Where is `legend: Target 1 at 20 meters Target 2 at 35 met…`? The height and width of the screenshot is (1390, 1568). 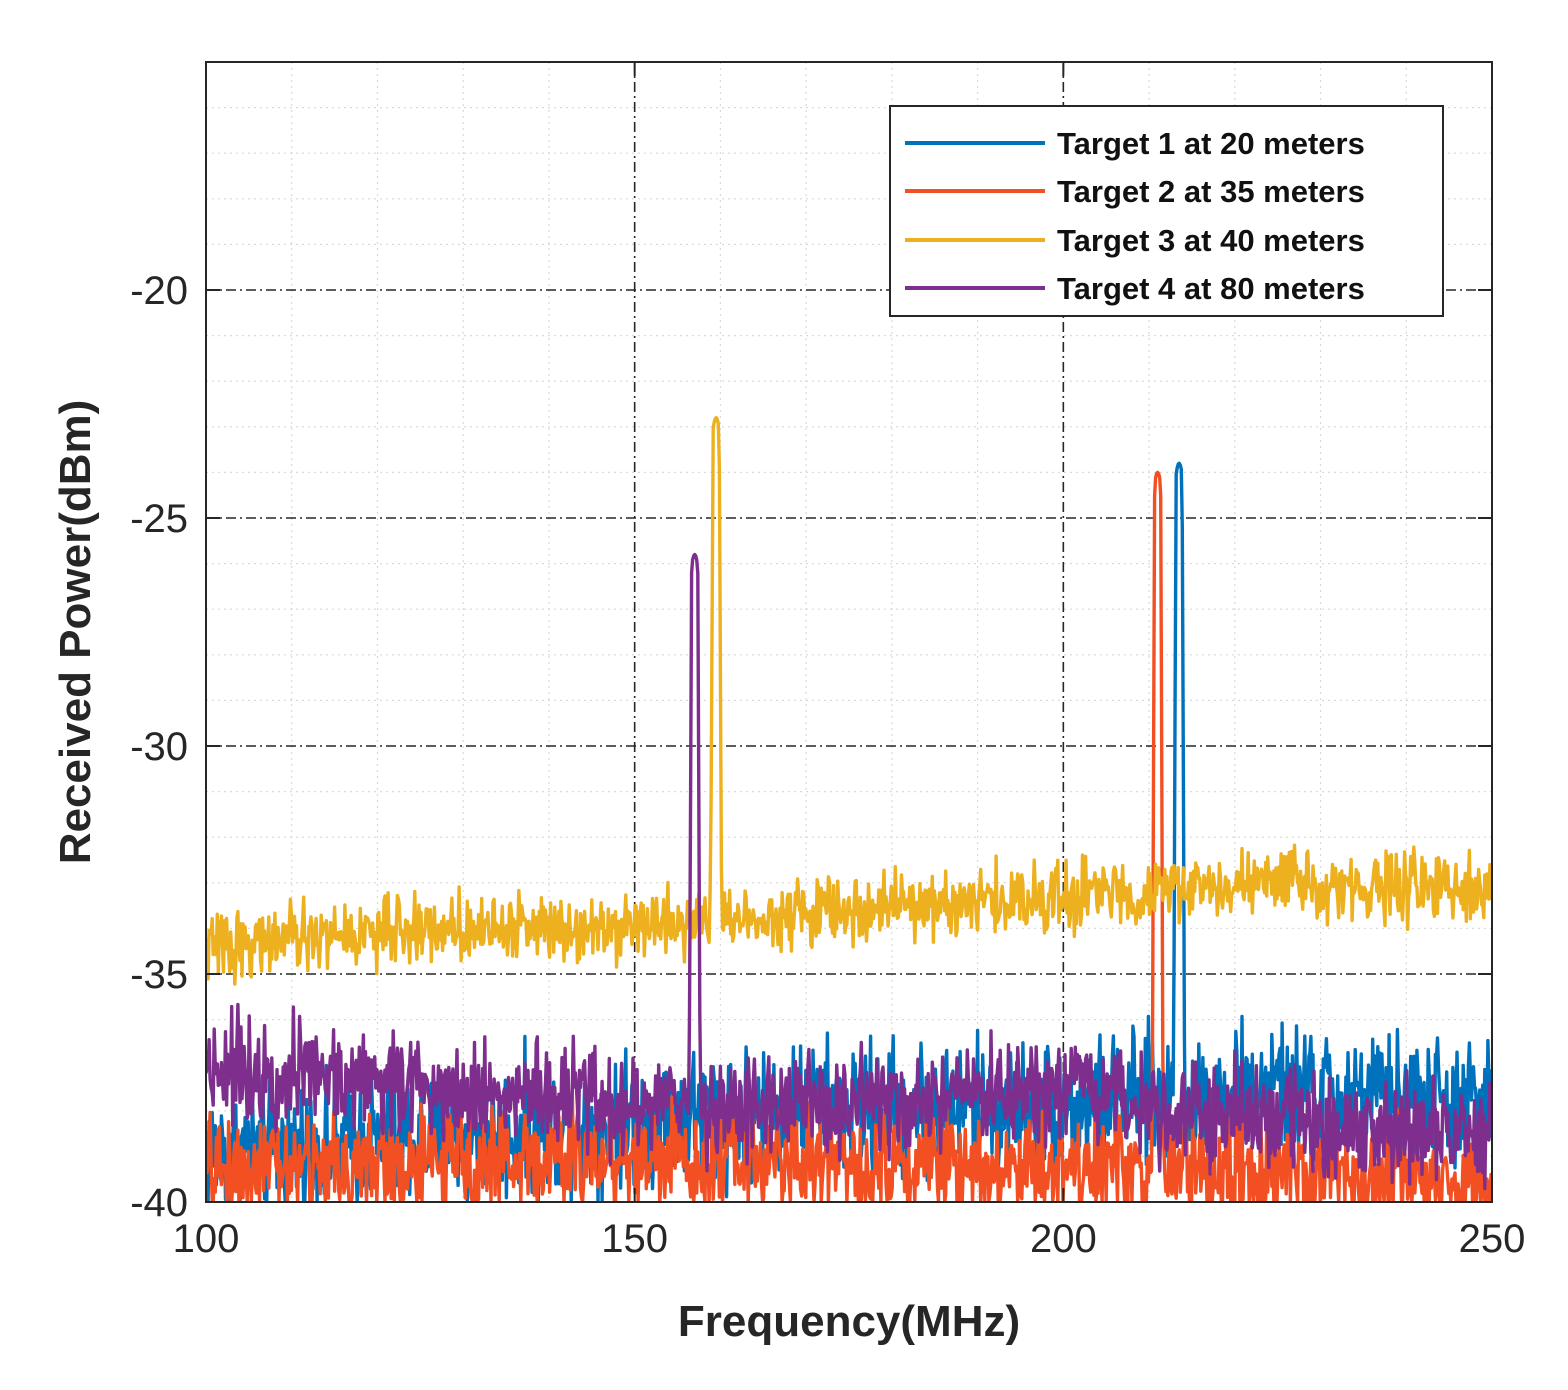 legend: Target 1 at 20 meters Target 2 at 35 met… is located at coordinates (1166, 211).